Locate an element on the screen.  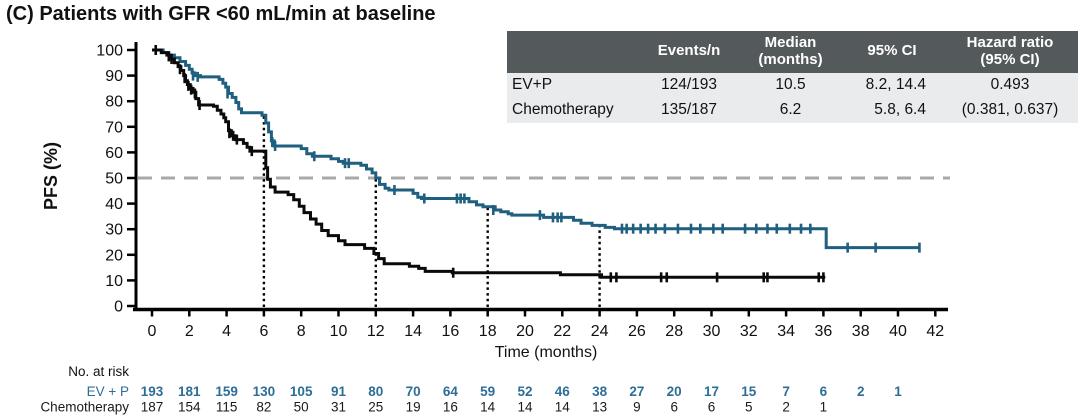
stats-header-median: Median (months) is located at coordinates (790, 52).